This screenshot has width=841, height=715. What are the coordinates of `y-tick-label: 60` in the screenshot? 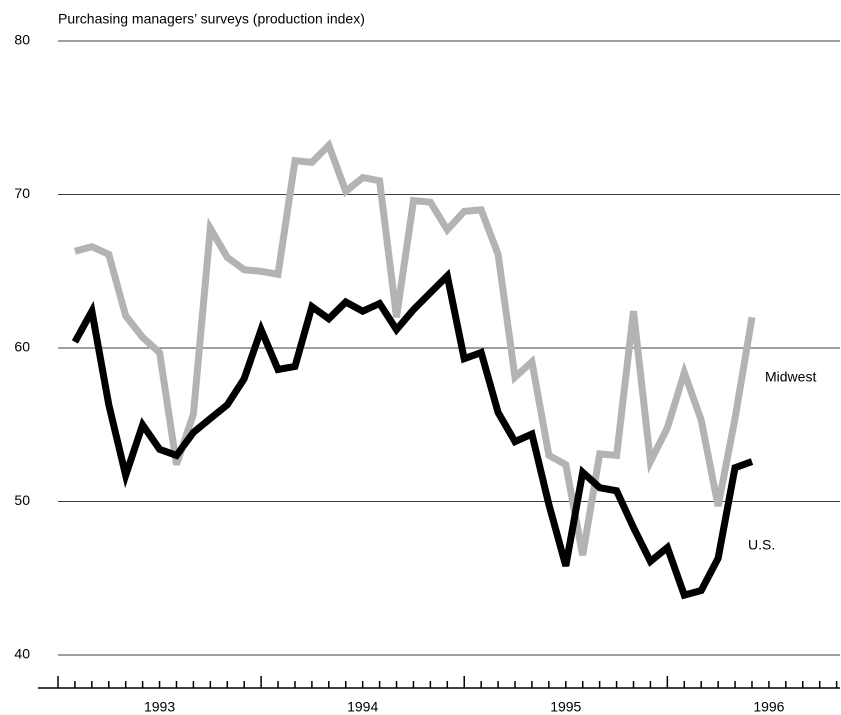 It's located at (22, 347).